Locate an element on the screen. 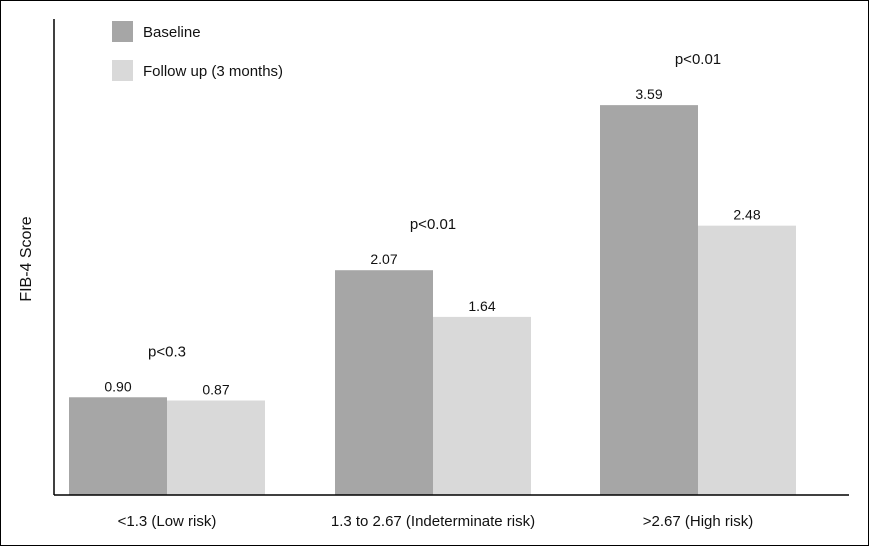 The image size is (869, 546). data-label-follow-up-3-months-1: 0.87 is located at coordinates (215, 390).